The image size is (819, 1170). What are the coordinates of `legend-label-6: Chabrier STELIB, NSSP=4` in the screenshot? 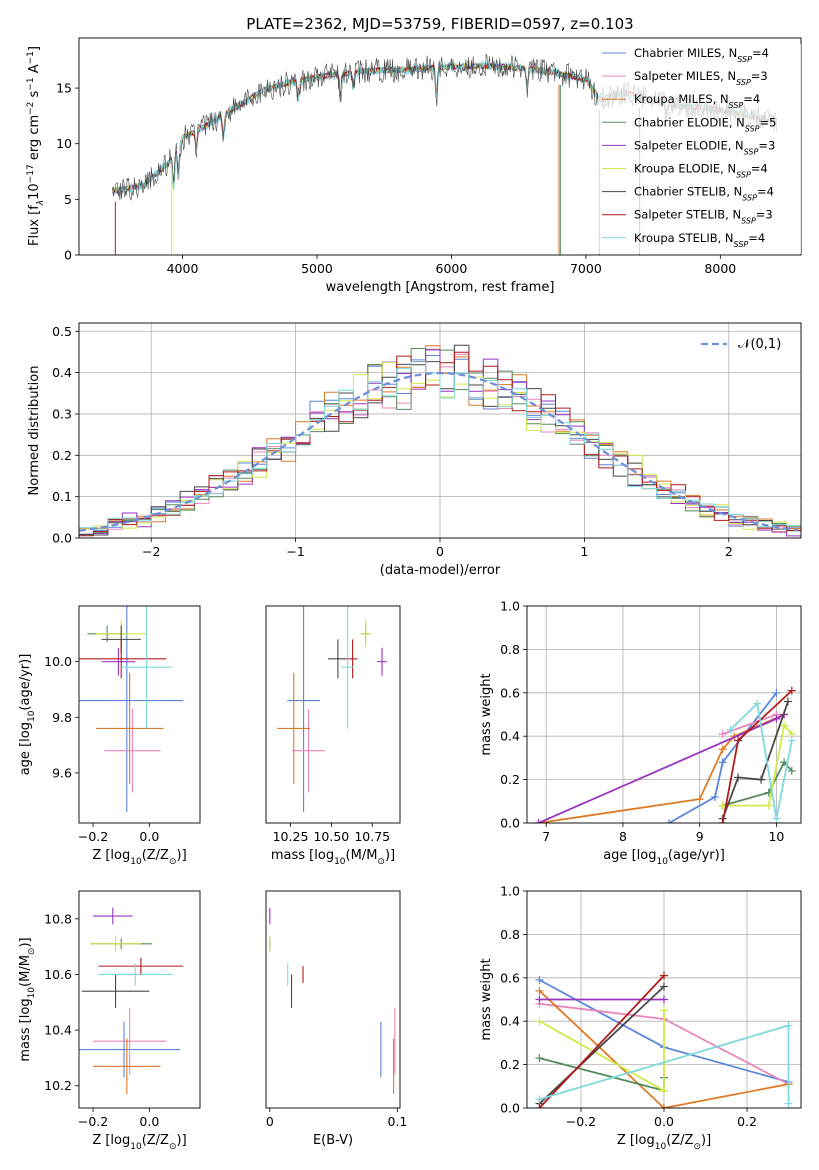 It's located at (704, 194).